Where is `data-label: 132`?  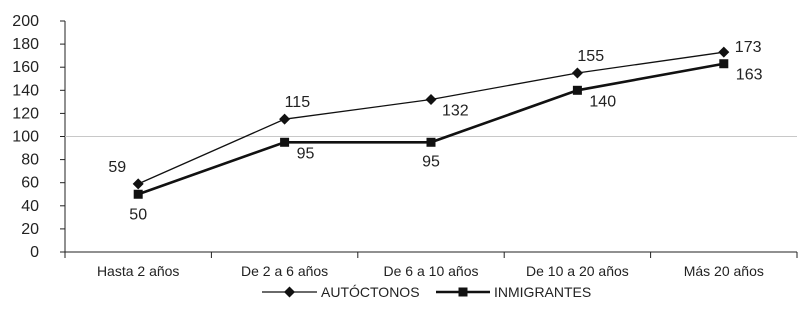 data-label: 132 is located at coordinates (455, 111).